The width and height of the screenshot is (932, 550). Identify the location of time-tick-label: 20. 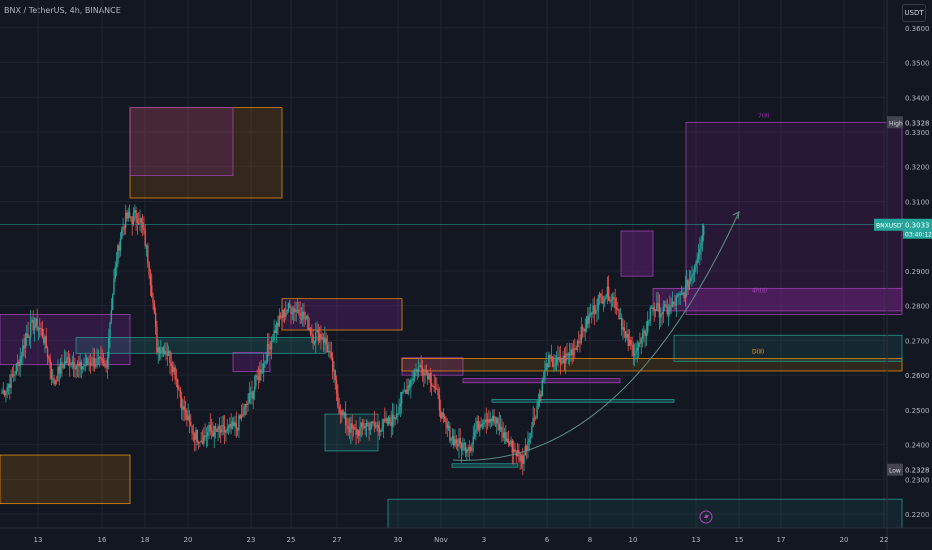
(844, 540).